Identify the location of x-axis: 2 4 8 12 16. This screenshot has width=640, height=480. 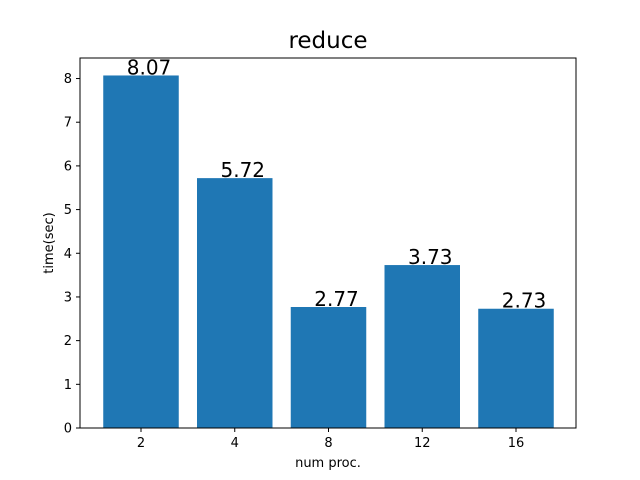
(330, 439).